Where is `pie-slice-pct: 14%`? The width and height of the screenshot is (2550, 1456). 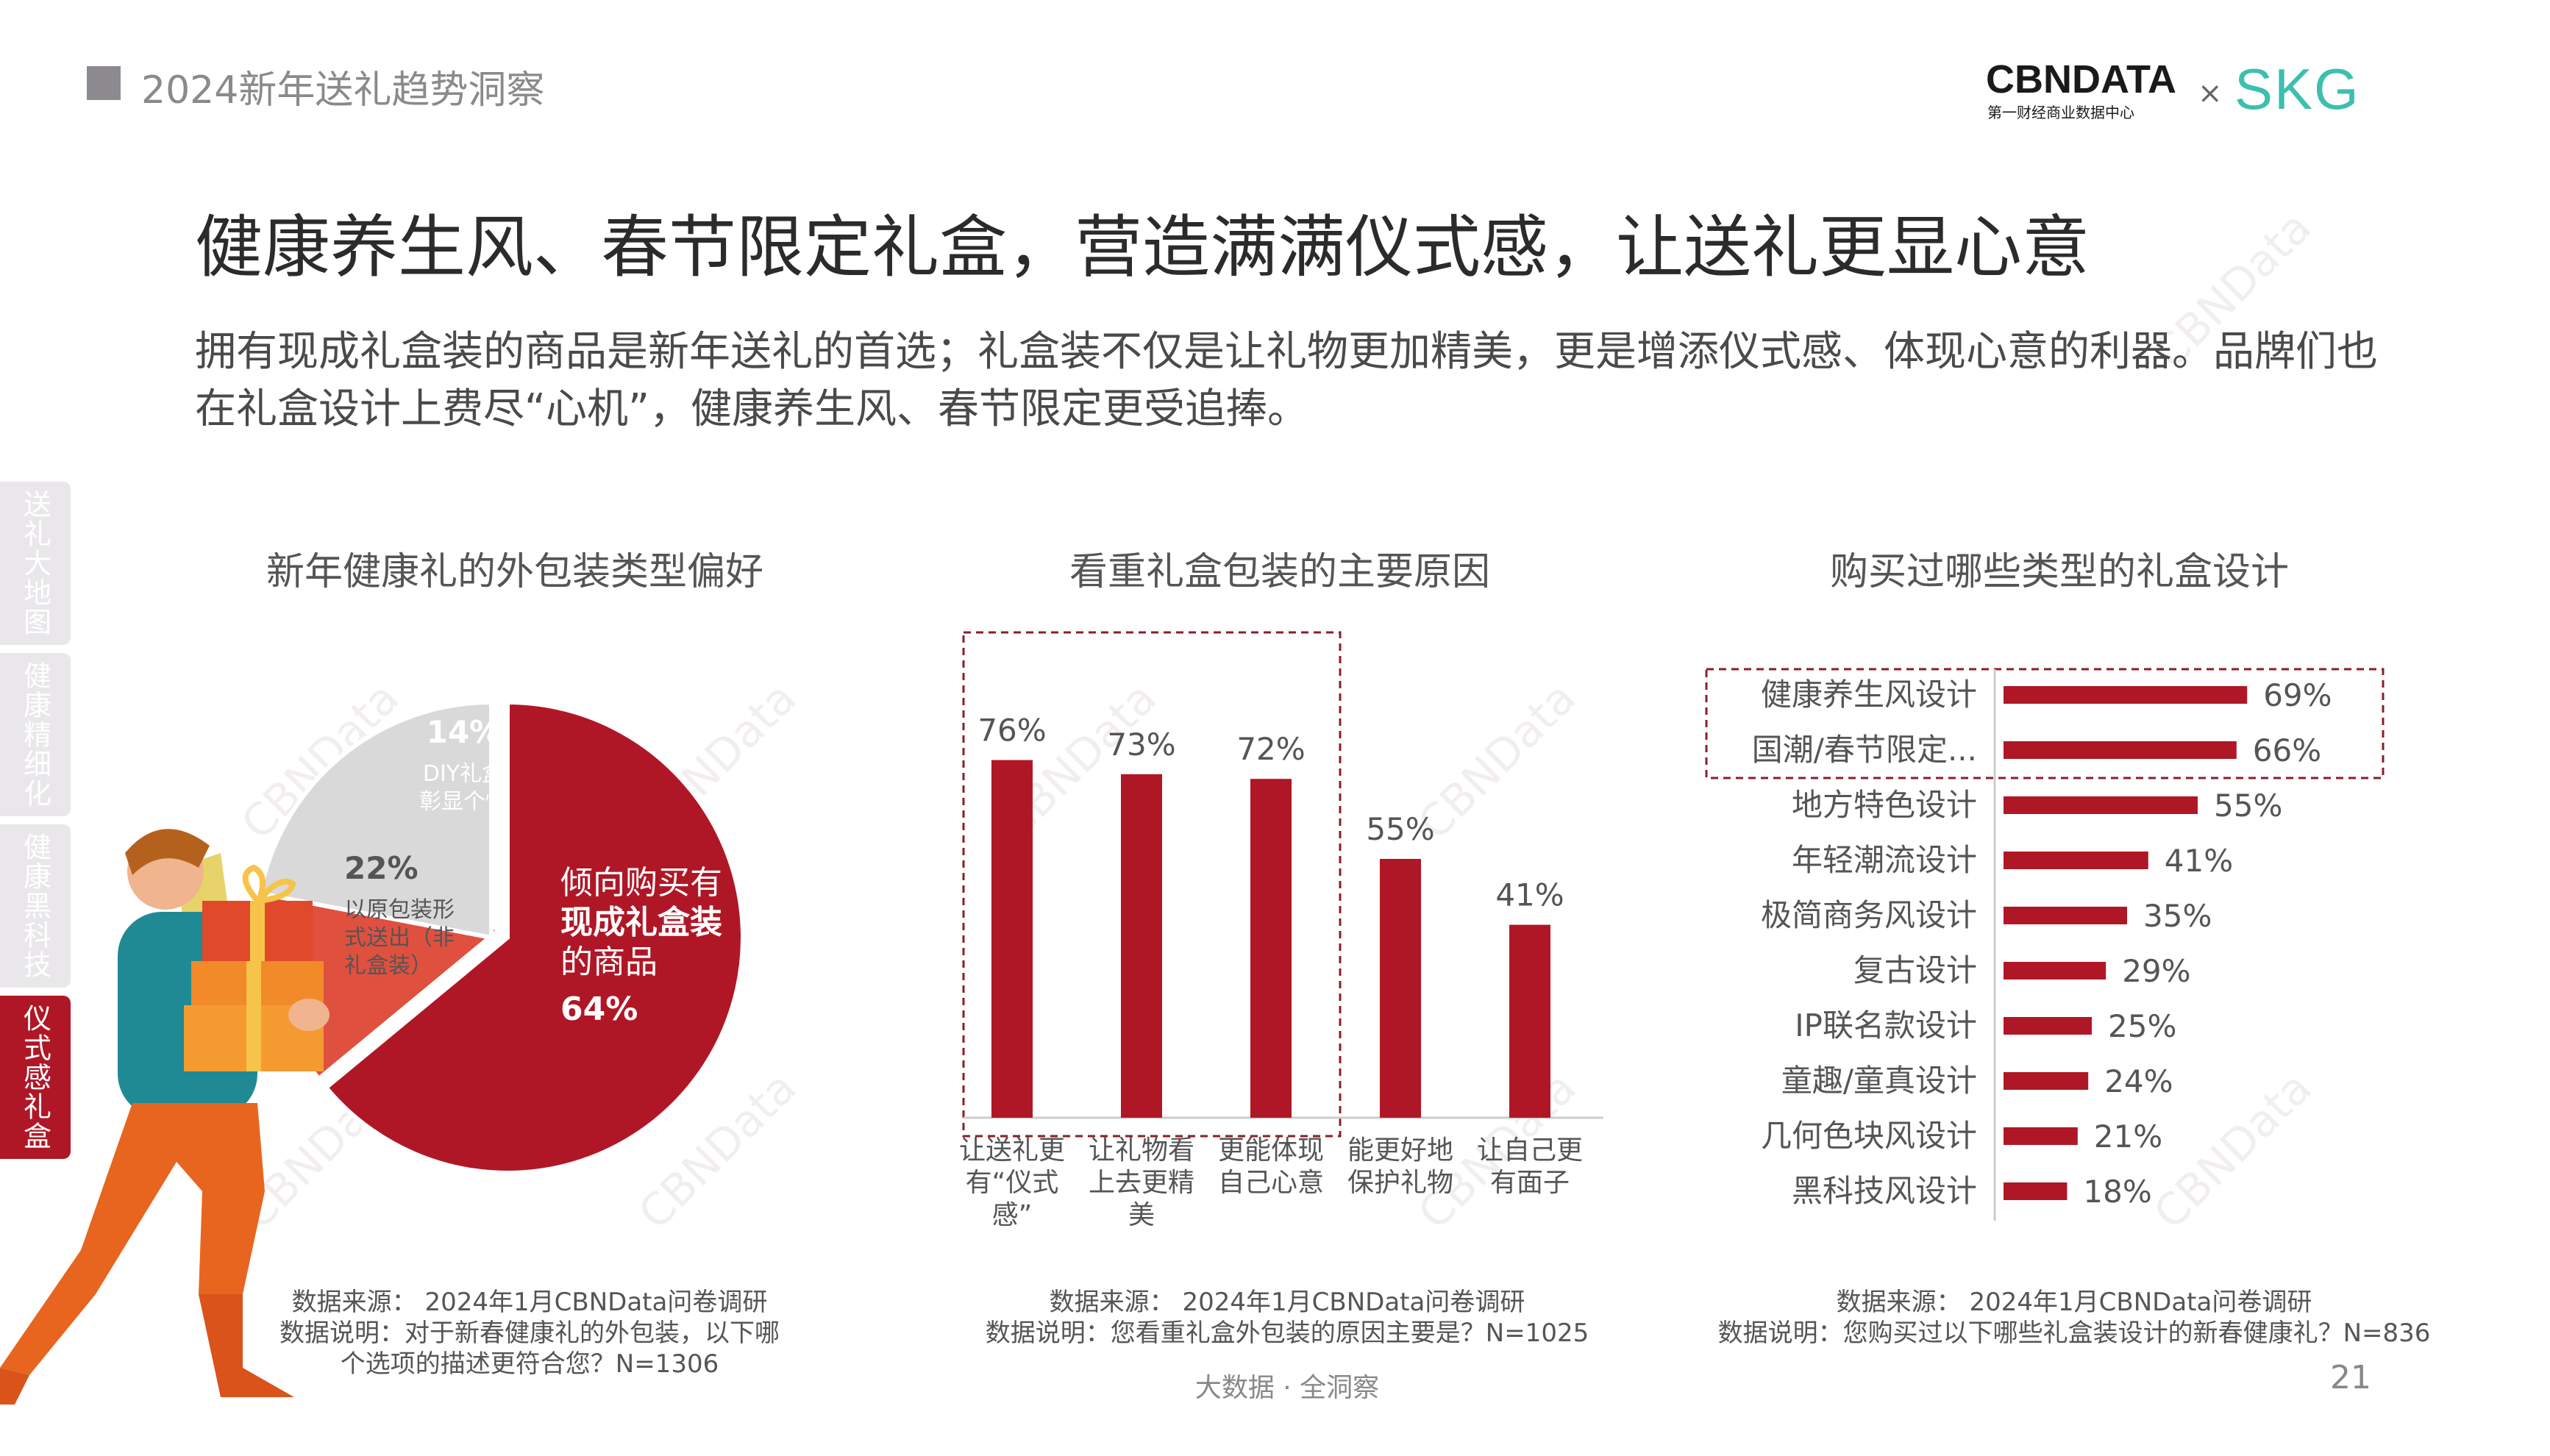
pie-slice-pct: 14% is located at coordinates (464, 732).